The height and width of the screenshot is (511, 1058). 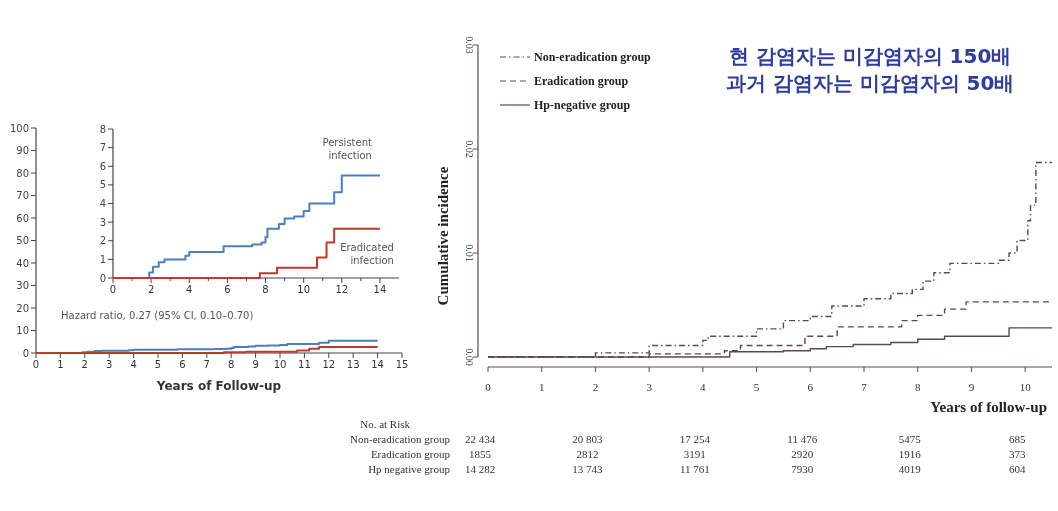 What do you see at coordinates (22, 308) in the screenshot?
I see `y-tick-label: 20` at bounding box center [22, 308].